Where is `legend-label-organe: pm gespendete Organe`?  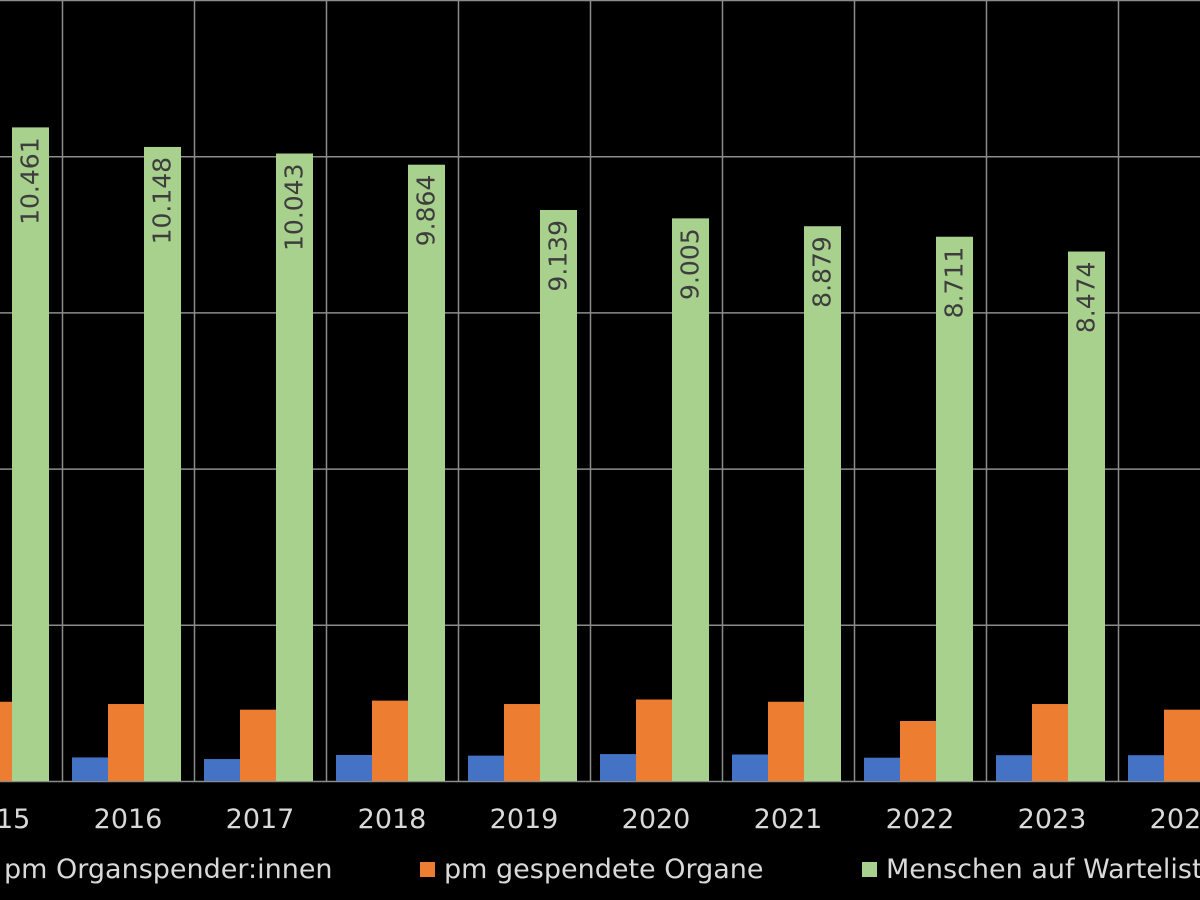
legend-label-organe: pm gespendete Organe is located at coordinates (604, 869).